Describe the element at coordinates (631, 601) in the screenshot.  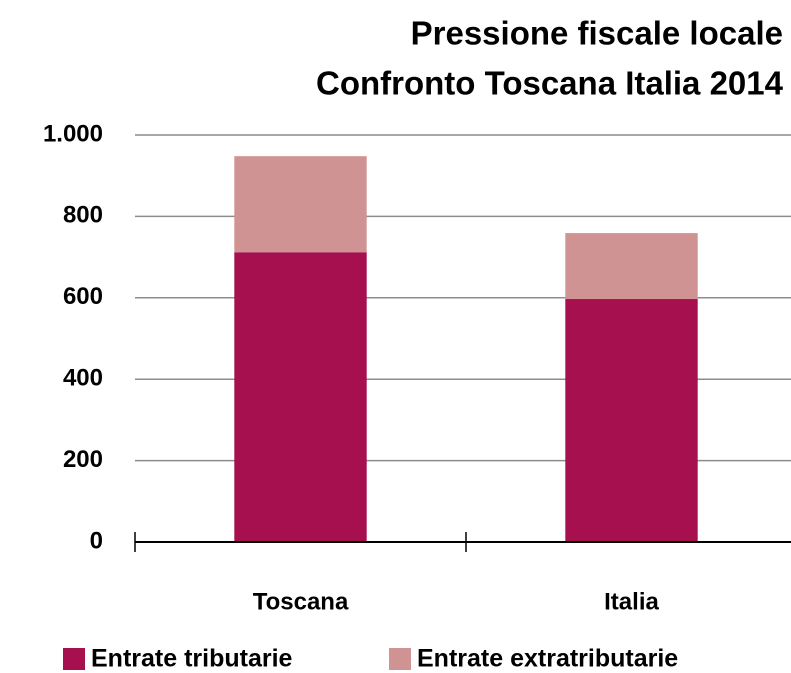
I see `x-tick-label: Italia` at that location.